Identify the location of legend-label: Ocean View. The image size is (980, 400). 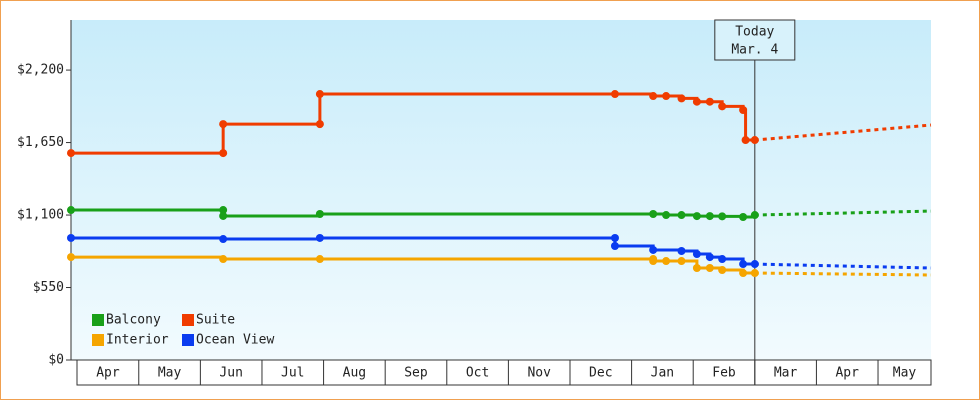
(235, 340).